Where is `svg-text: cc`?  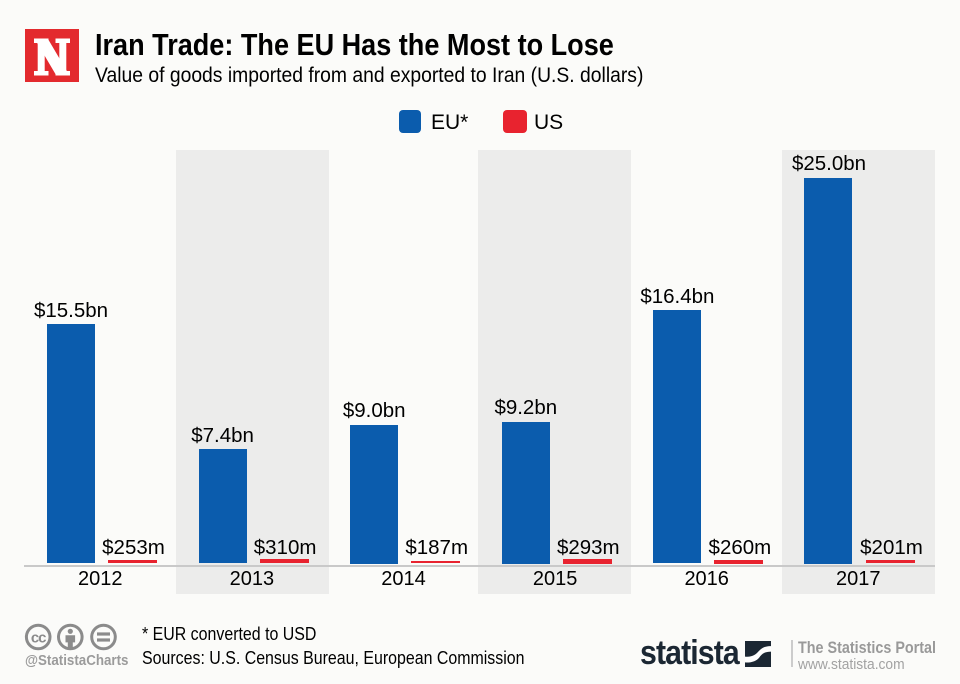 svg-text: cc is located at coordinates (38, 638).